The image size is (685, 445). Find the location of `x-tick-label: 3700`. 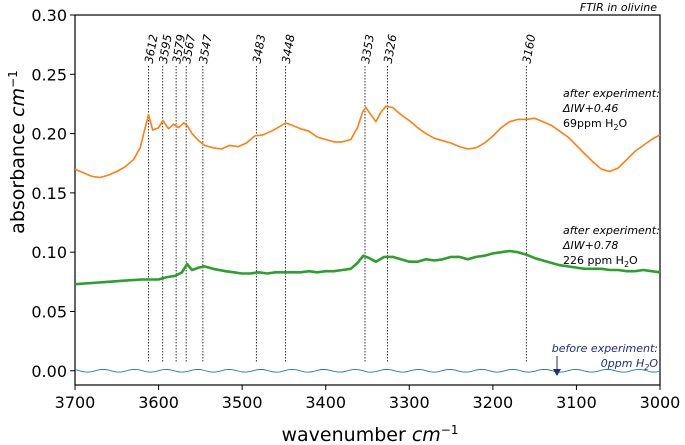

x-tick-label: 3700 is located at coordinates (75, 402).